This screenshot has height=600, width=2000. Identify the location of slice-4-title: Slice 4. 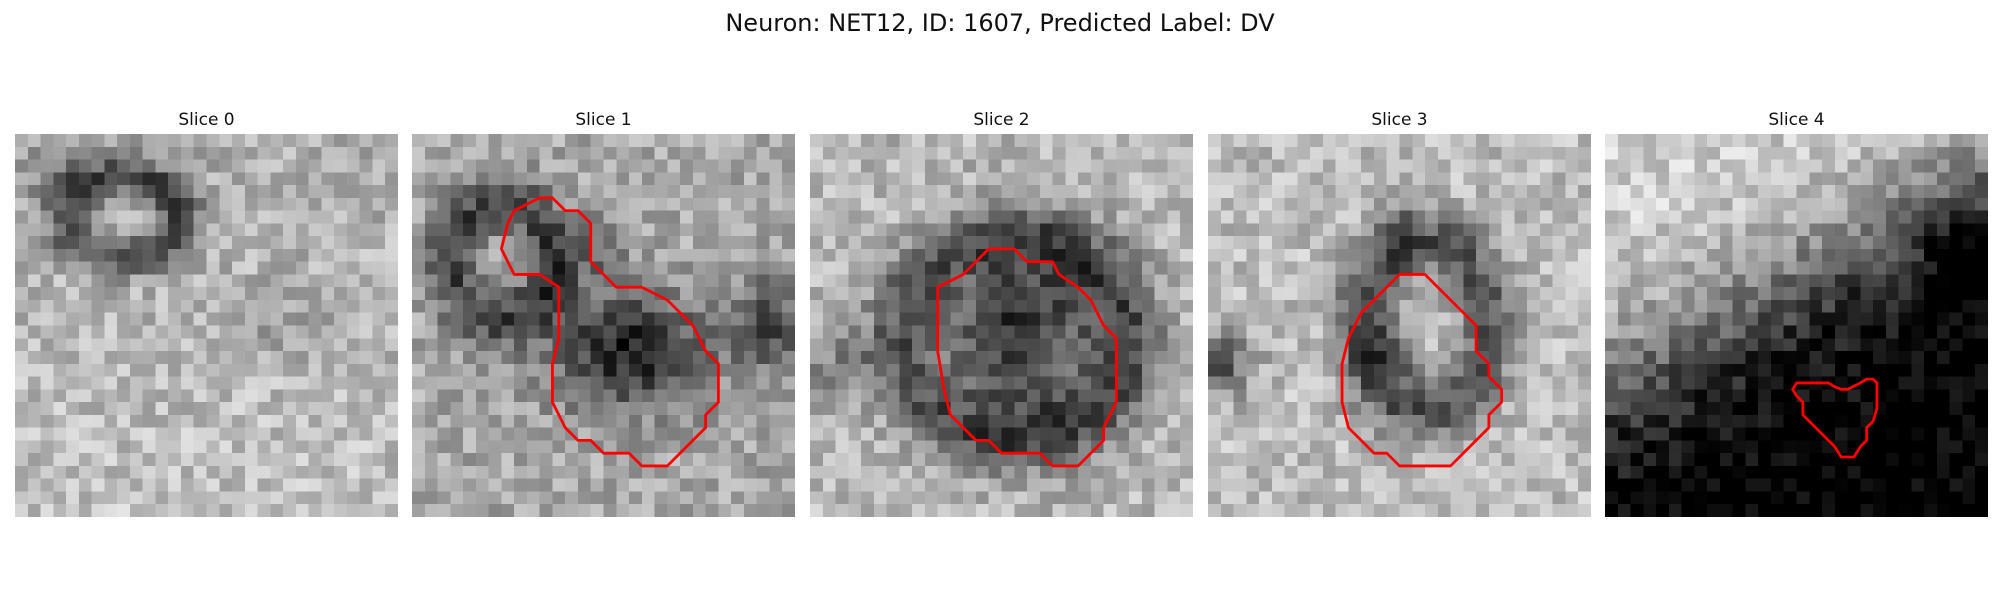
(1796, 120).